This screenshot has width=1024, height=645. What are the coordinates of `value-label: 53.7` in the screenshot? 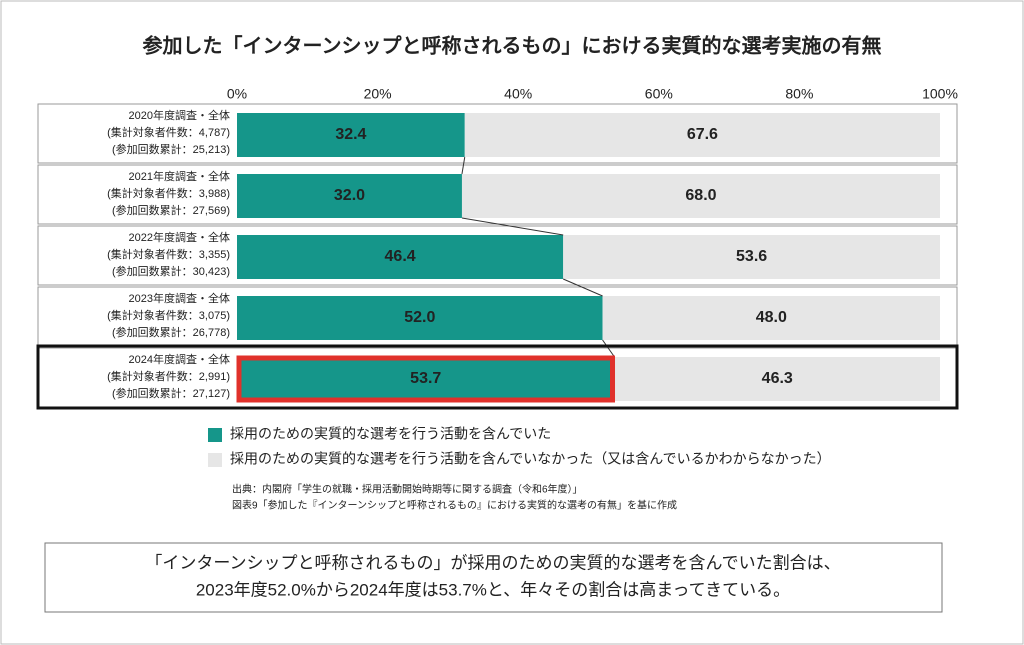 It's located at (425, 378).